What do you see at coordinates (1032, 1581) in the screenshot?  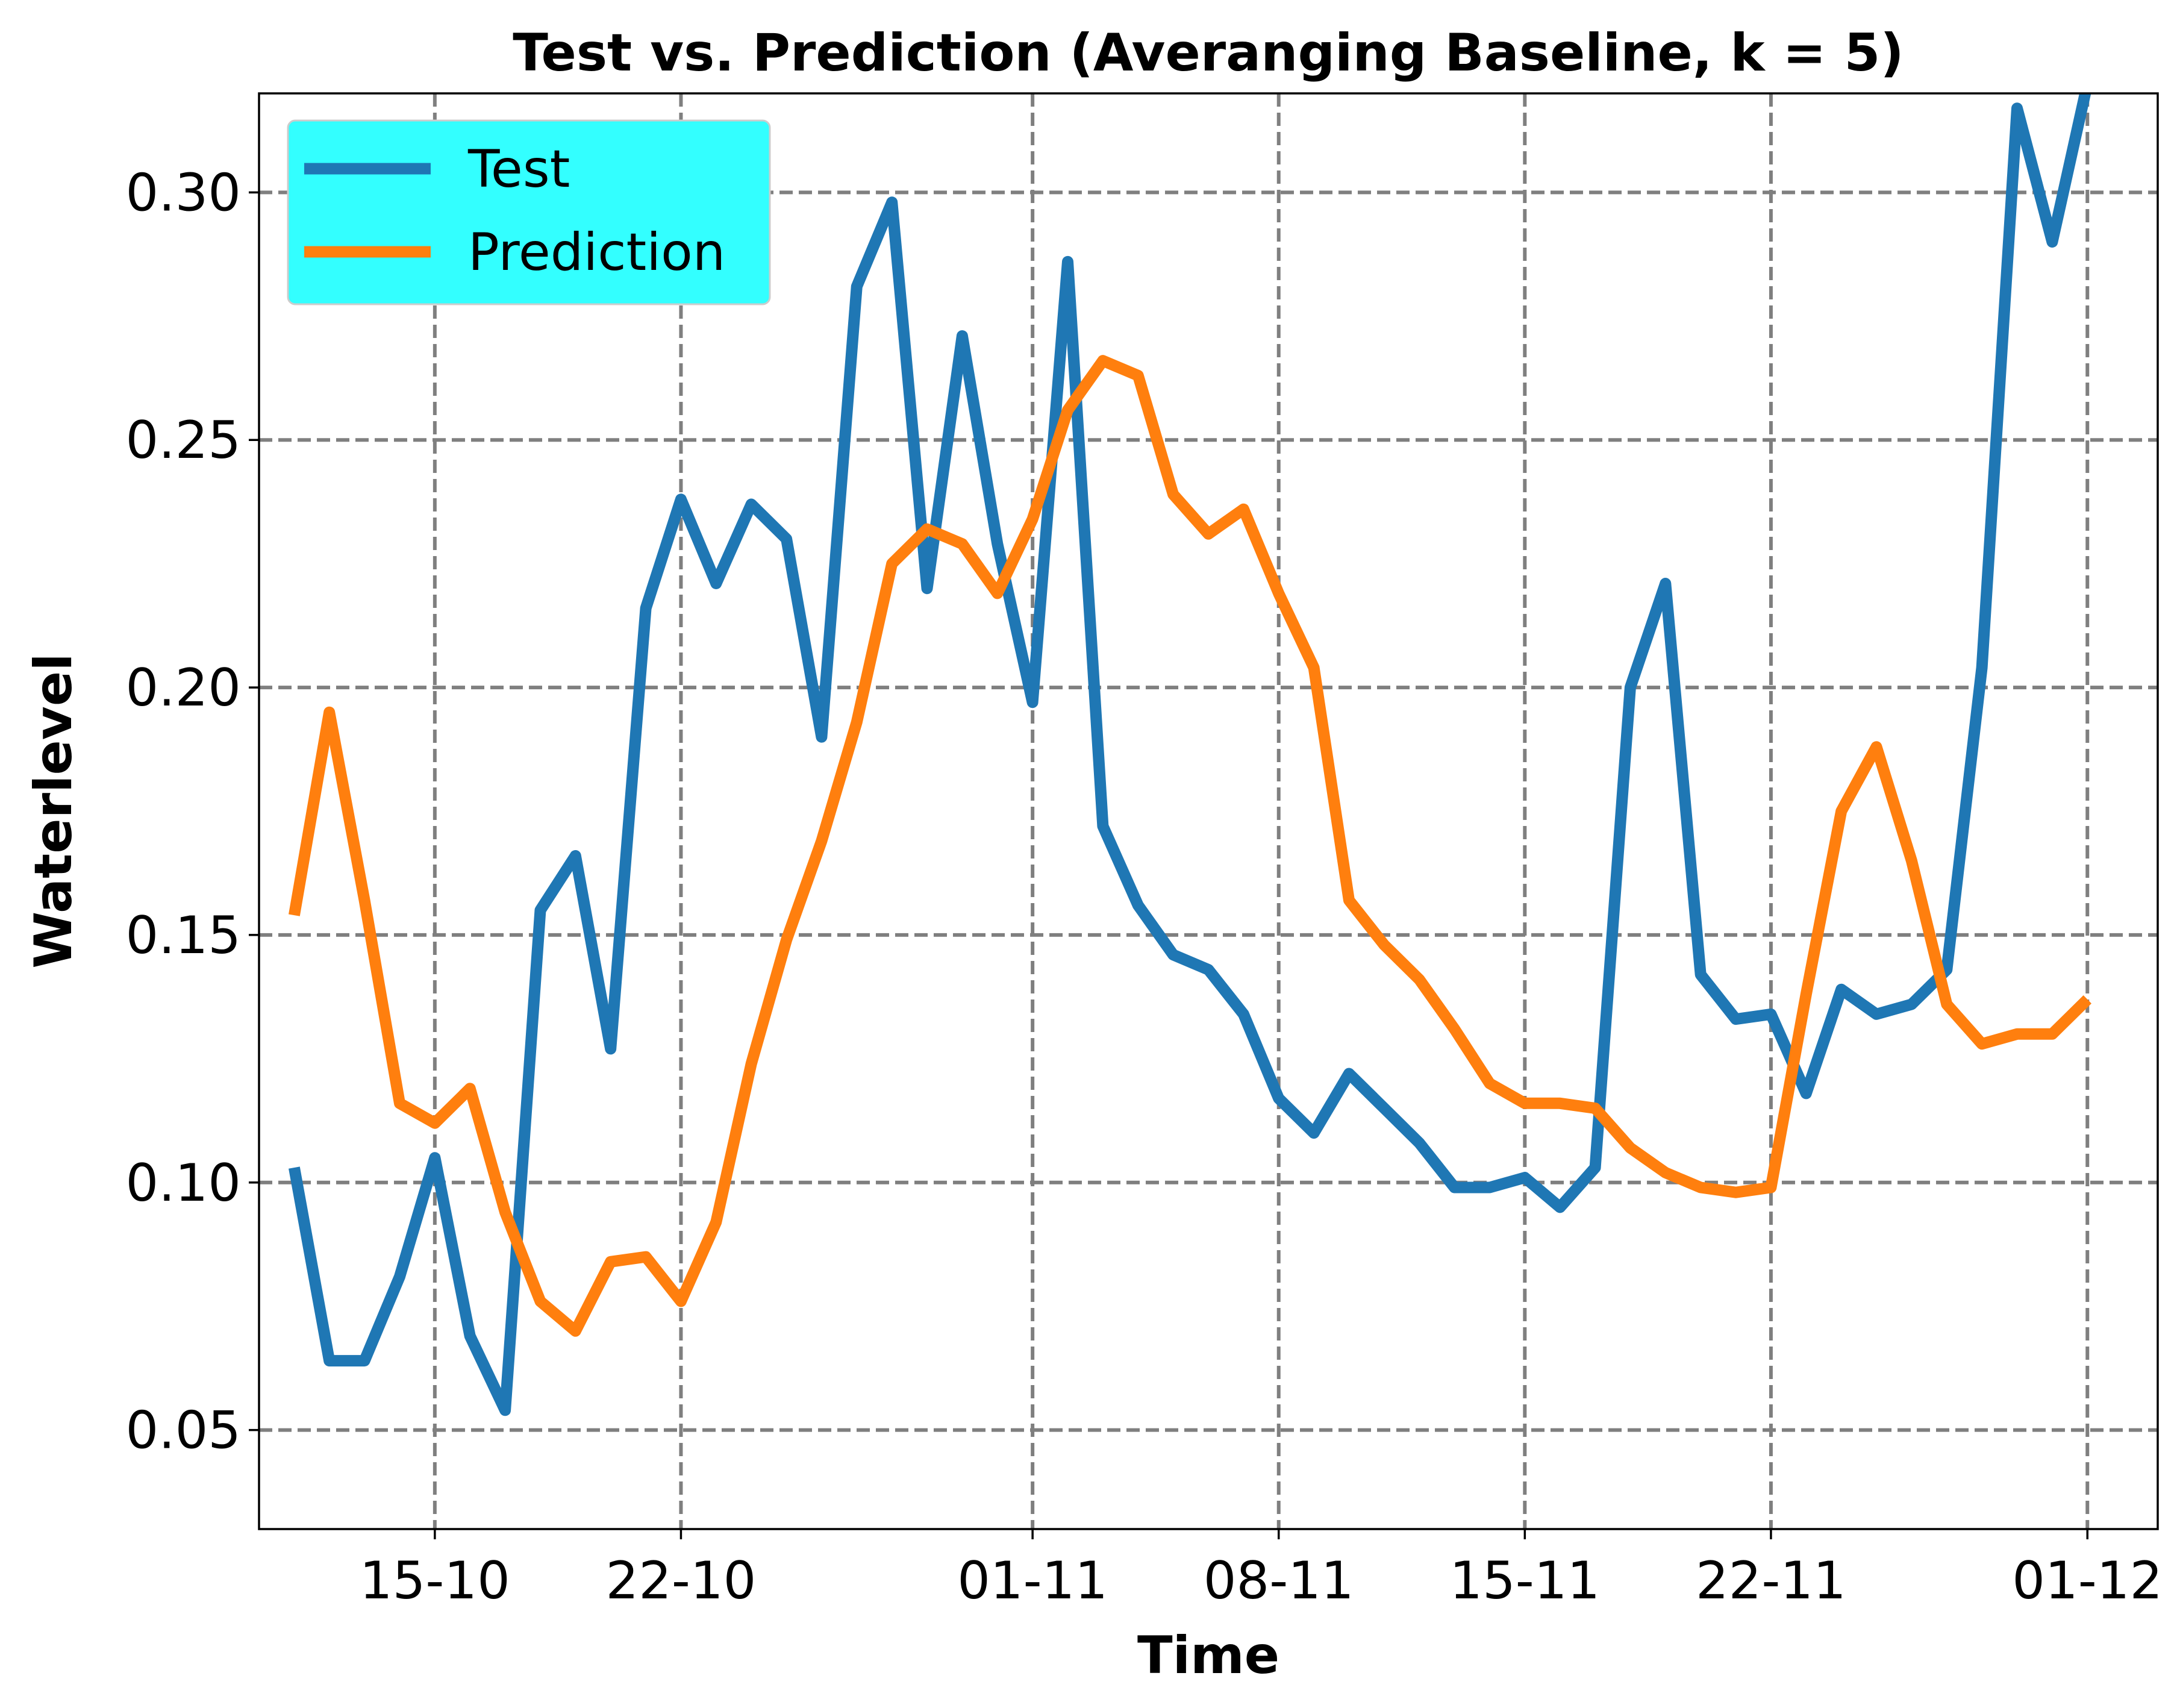 I see `x-tick-label: 01-11` at bounding box center [1032, 1581].